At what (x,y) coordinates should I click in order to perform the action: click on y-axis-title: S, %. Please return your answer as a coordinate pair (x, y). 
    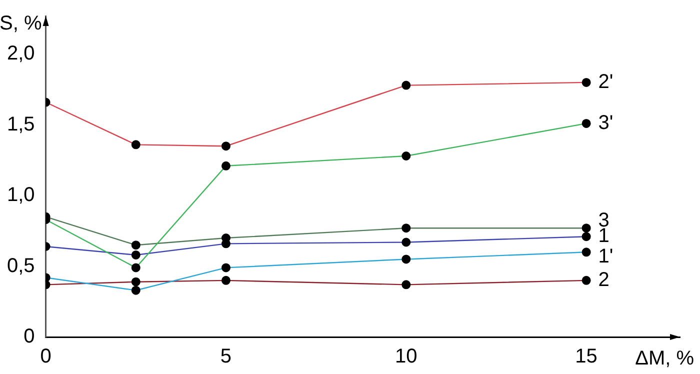
    Looking at the image, I should click on (21, 23).